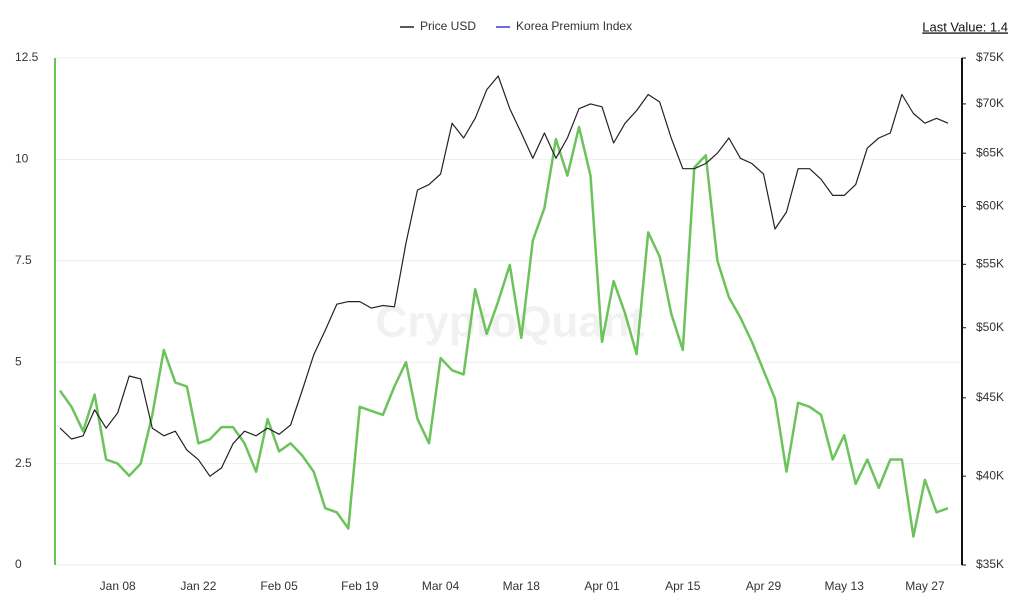 This screenshot has width=1024, height=605. What do you see at coordinates (360, 586) in the screenshot?
I see `x-tick-label: Feb 19` at bounding box center [360, 586].